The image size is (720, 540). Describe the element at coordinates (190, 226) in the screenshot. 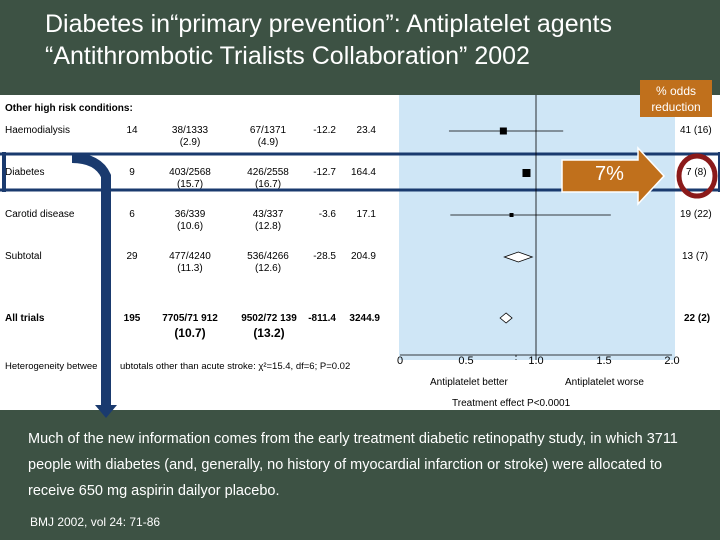

I see `row-treat-pct: (10.6)` at that location.